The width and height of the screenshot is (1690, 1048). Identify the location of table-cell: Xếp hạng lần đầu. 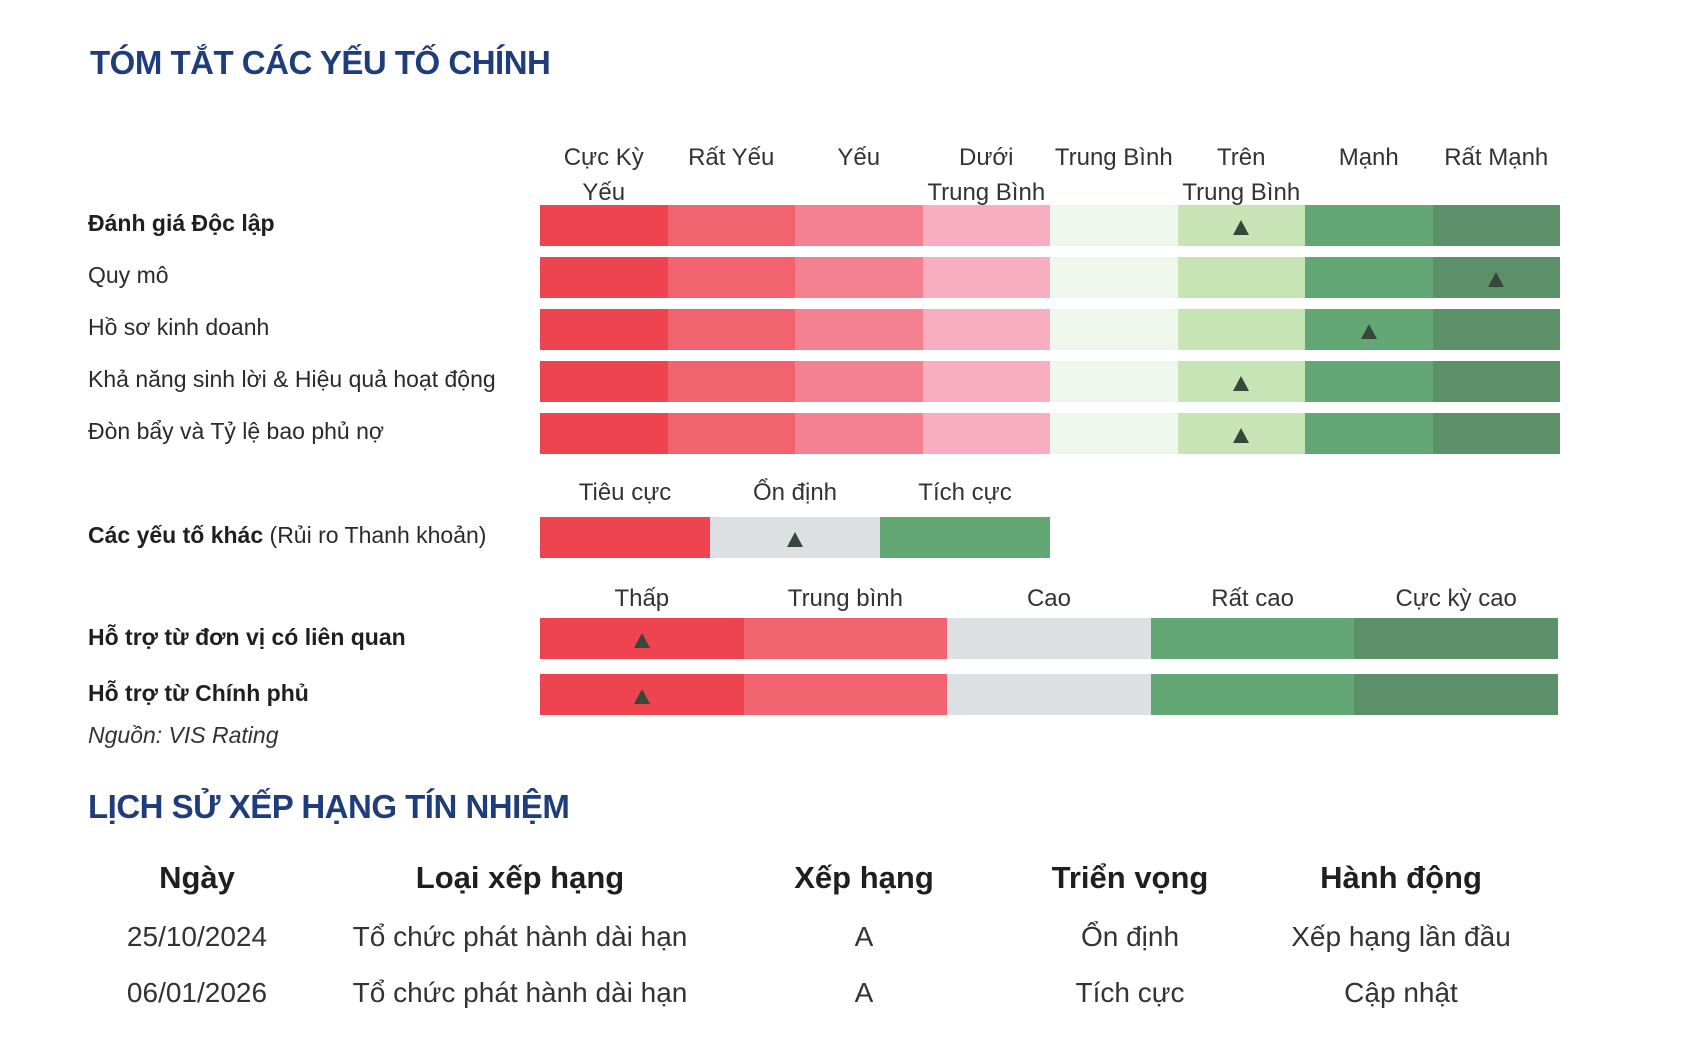
(1401, 936).